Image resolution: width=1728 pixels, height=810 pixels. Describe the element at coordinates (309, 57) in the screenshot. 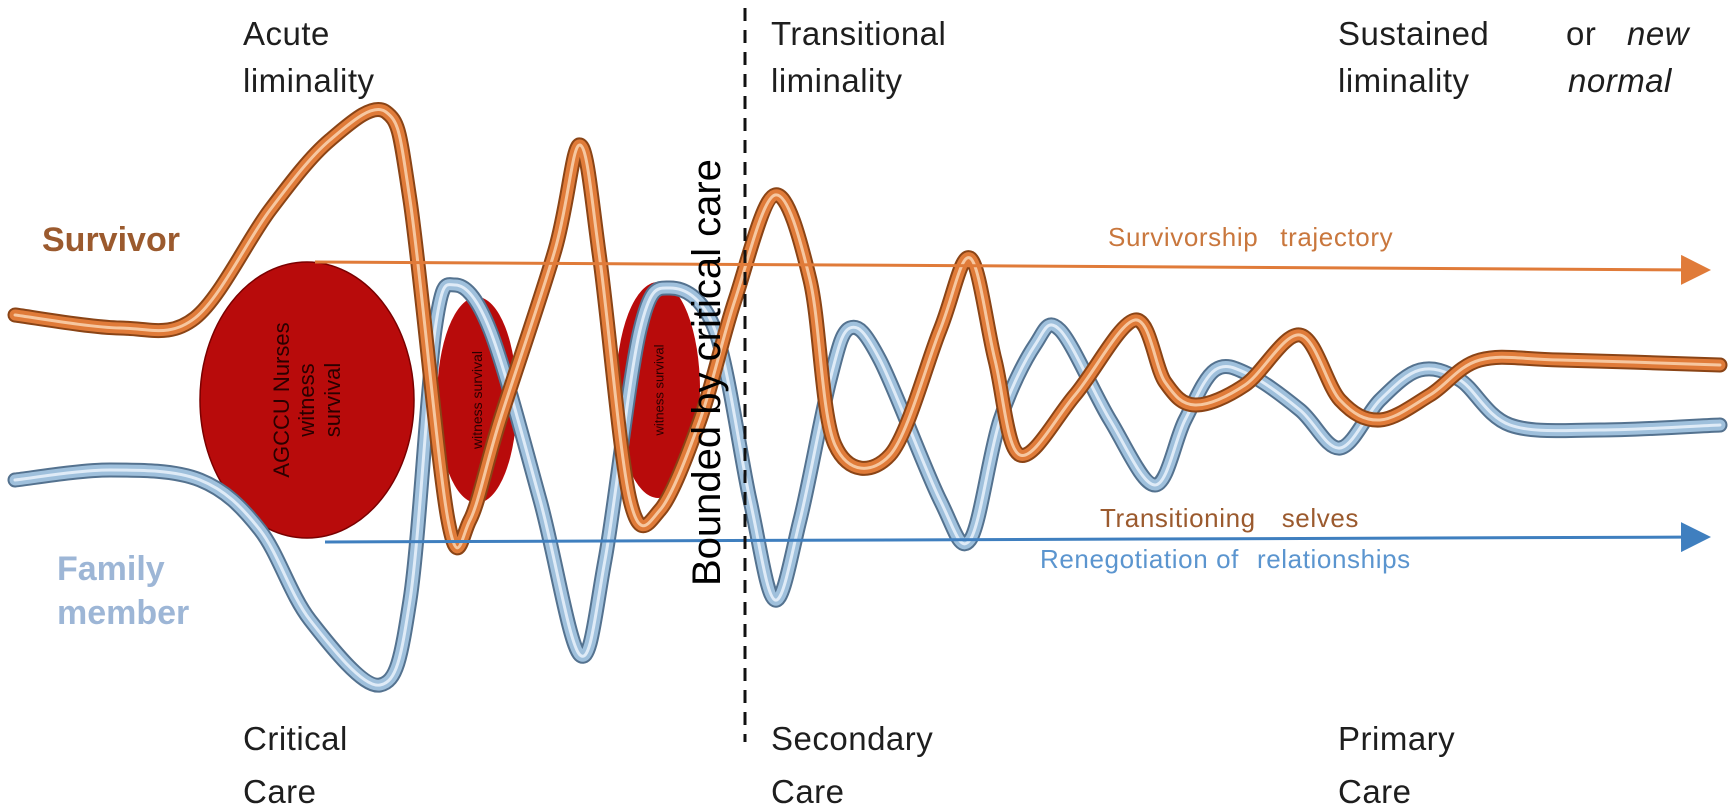

I see `acute-liminality-heading: Acute liminality` at that location.